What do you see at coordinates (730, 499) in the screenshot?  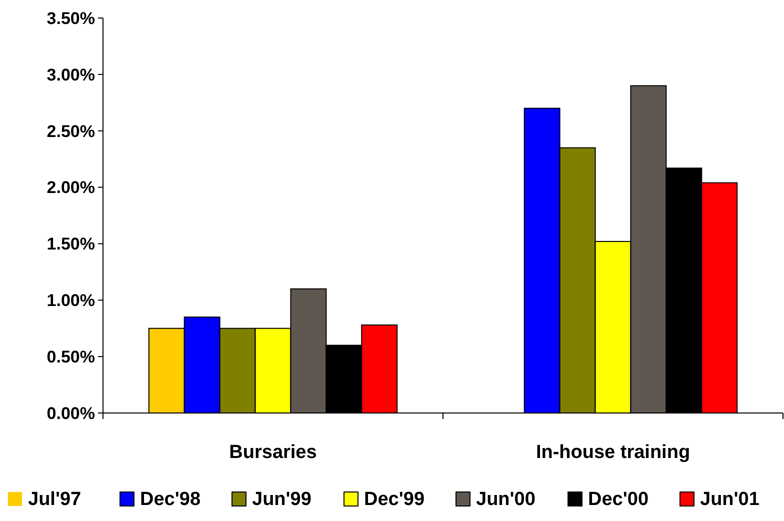 I see `legend-label: Jun'01` at bounding box center [730, 499].